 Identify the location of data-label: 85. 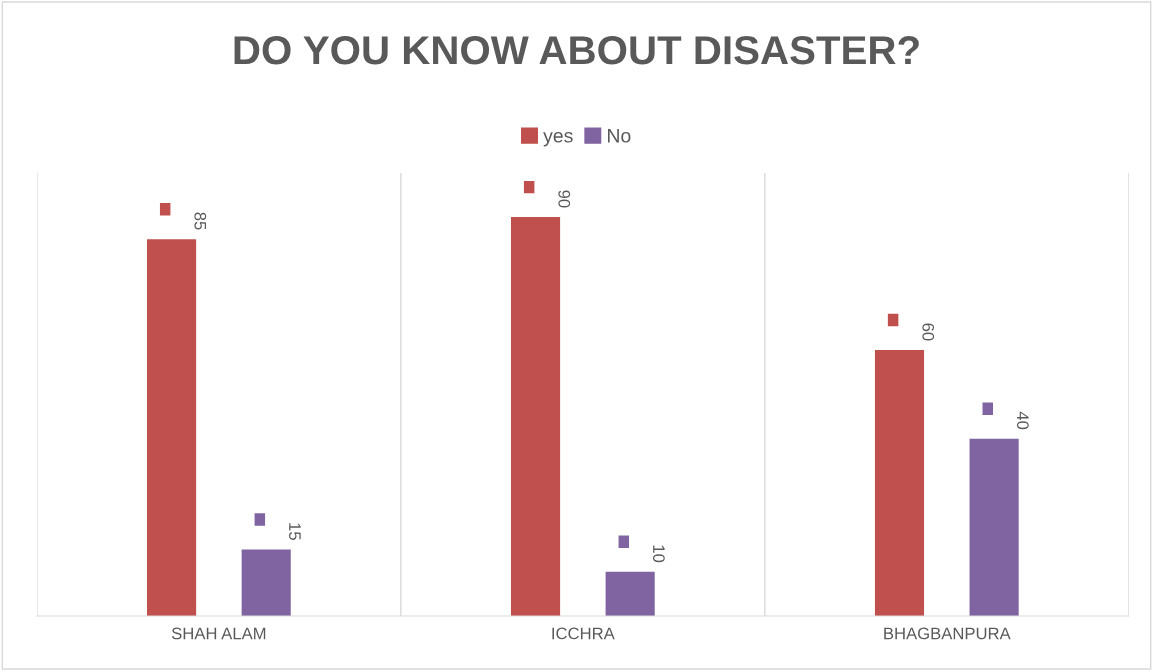
(200, 221).